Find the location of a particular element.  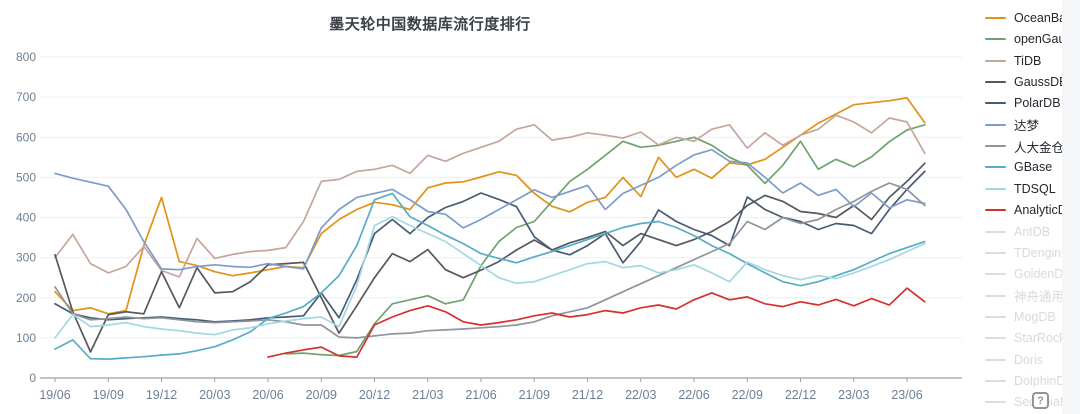

scrollbar-track is located at coordinates (1071, 207).